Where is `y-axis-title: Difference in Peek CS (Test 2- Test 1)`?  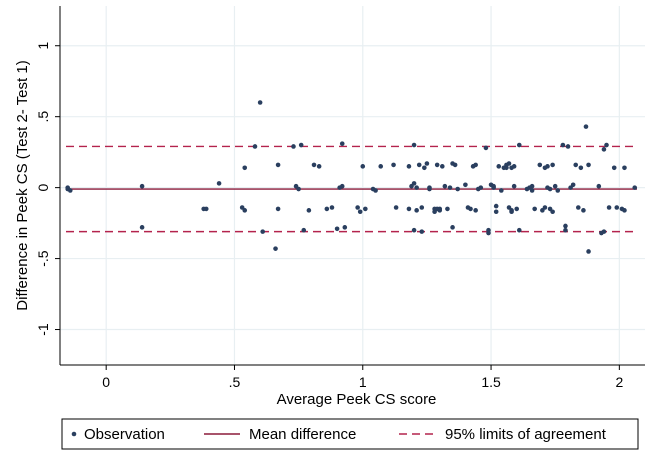
y-axis-title: Difference in Peek CS (Test 2- Test 1) is located at coordinates (22, 185).